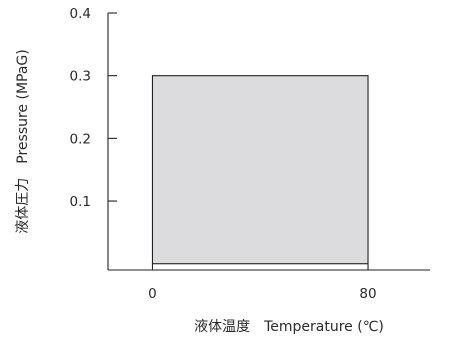  Describe the element at coordinates (80, 139) in the screenshot. I see `y-tick-label: 0.2` at that location.